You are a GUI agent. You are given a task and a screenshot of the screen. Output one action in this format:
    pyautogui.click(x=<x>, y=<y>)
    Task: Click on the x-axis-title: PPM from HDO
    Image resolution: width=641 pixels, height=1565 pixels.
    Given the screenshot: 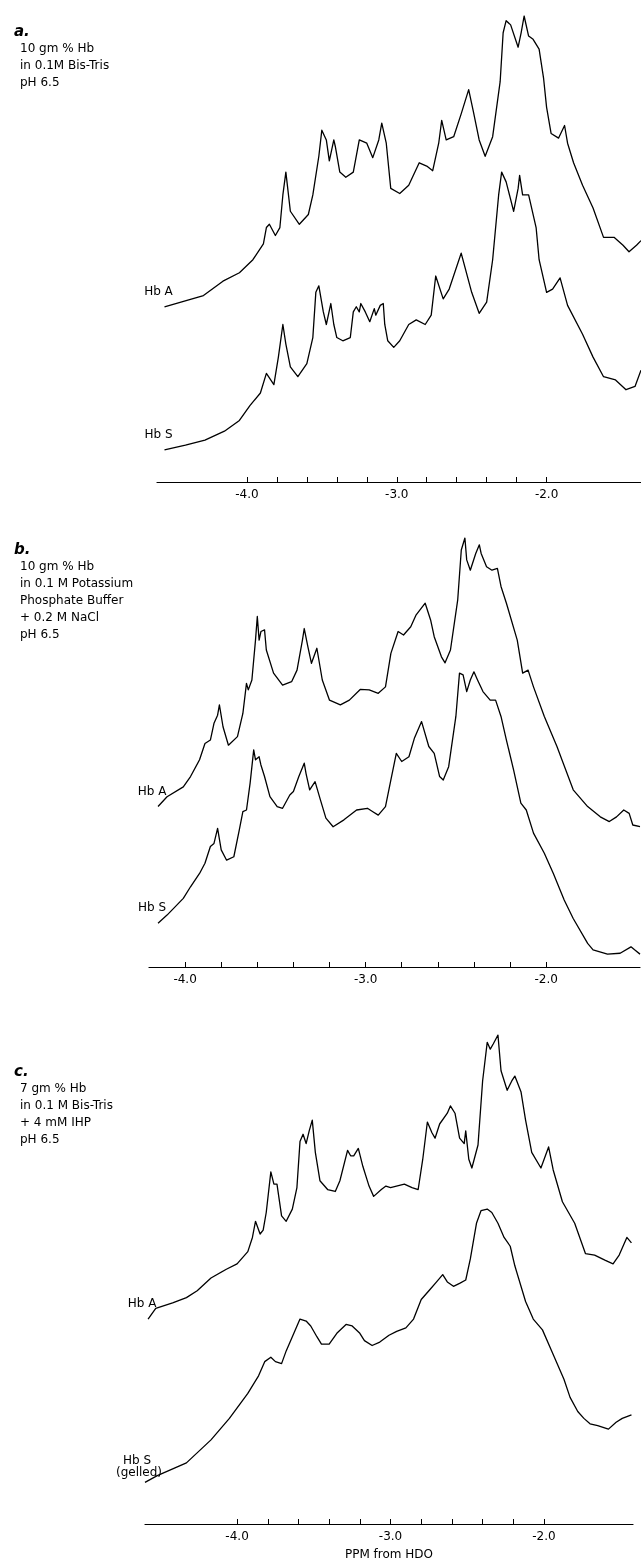 What is the action you would take?
    pyautogui.click(x=389, y=1554)
    